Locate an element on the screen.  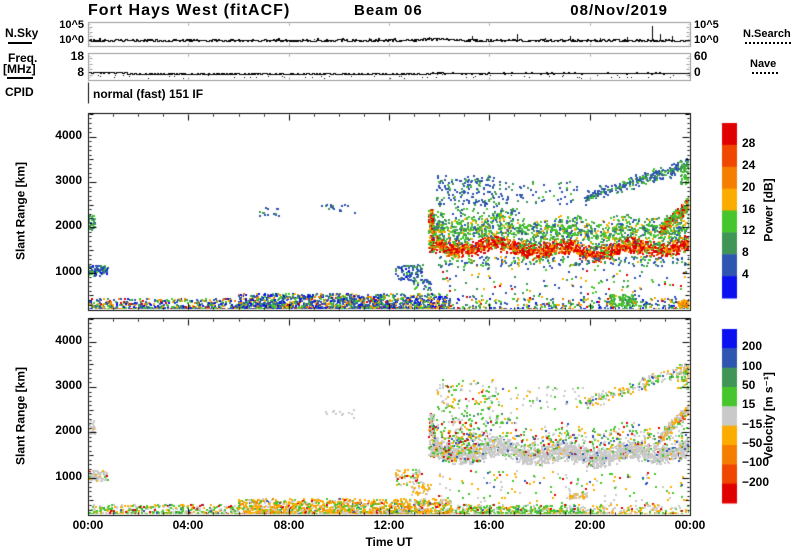
time-tick-1: 04:00 is located at coordinates (188, 525).